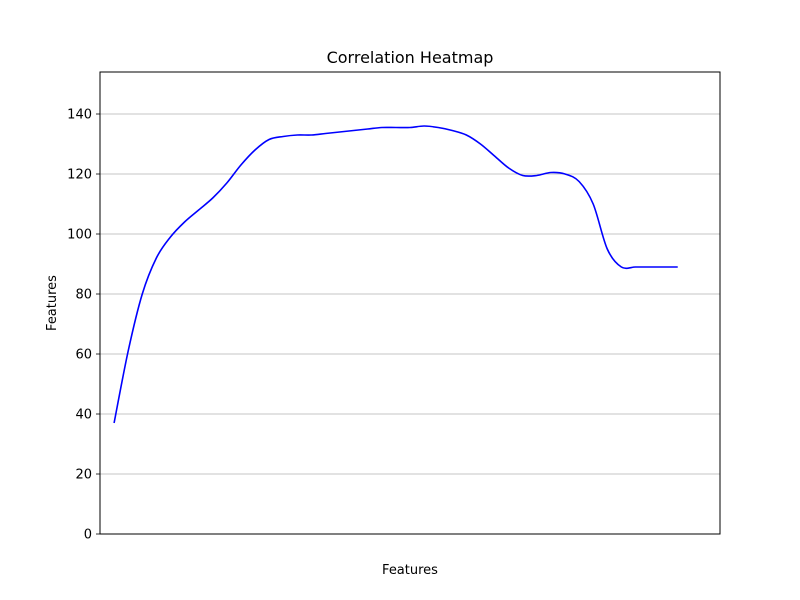  Describe the element at coordinates (79, 235) in the screenshot. I see `y-tick-label-100: 100` at that location.